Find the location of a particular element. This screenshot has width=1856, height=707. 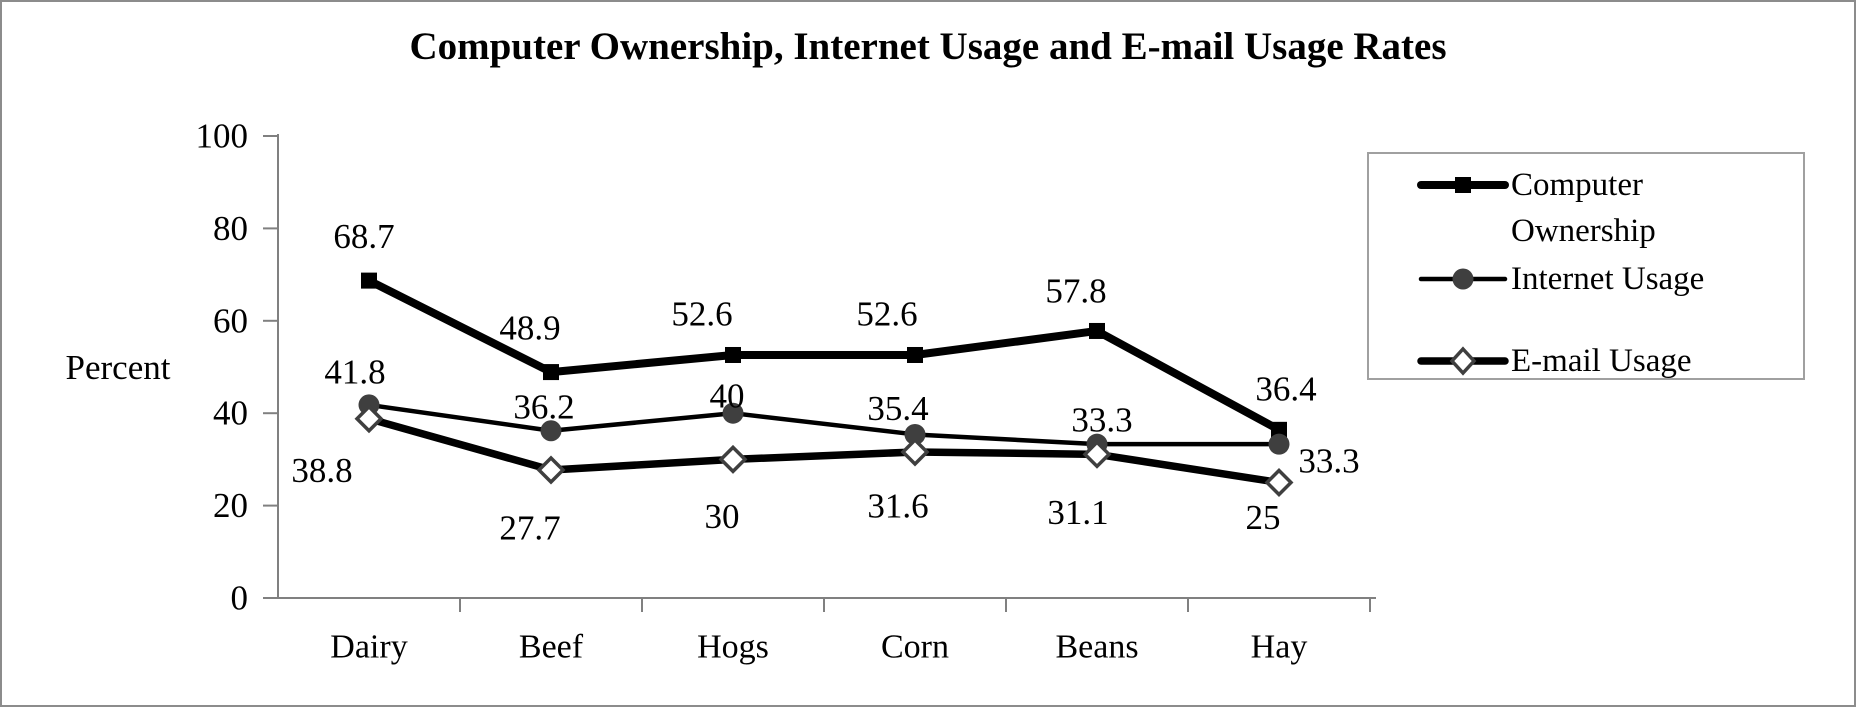

x-category-label: Hogs is located at coordinates (733, 647).